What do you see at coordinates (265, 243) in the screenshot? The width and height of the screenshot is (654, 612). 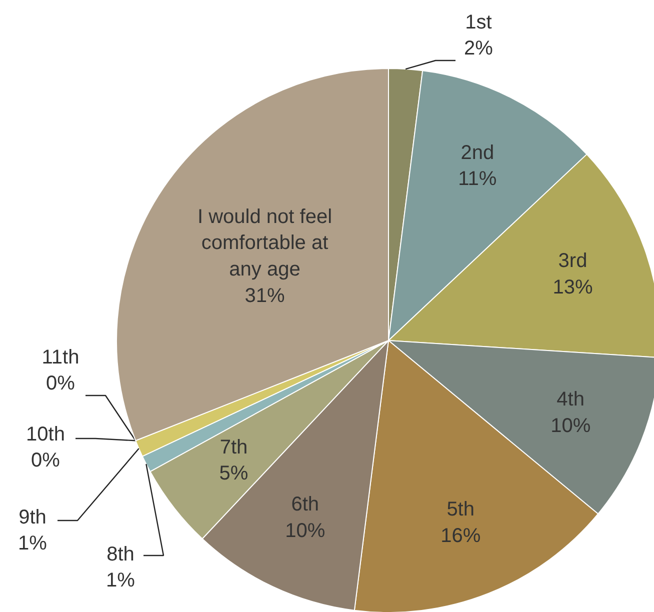 I see `slice-label: I would not feel comfortable at any age` at bounding box center [265, 243].